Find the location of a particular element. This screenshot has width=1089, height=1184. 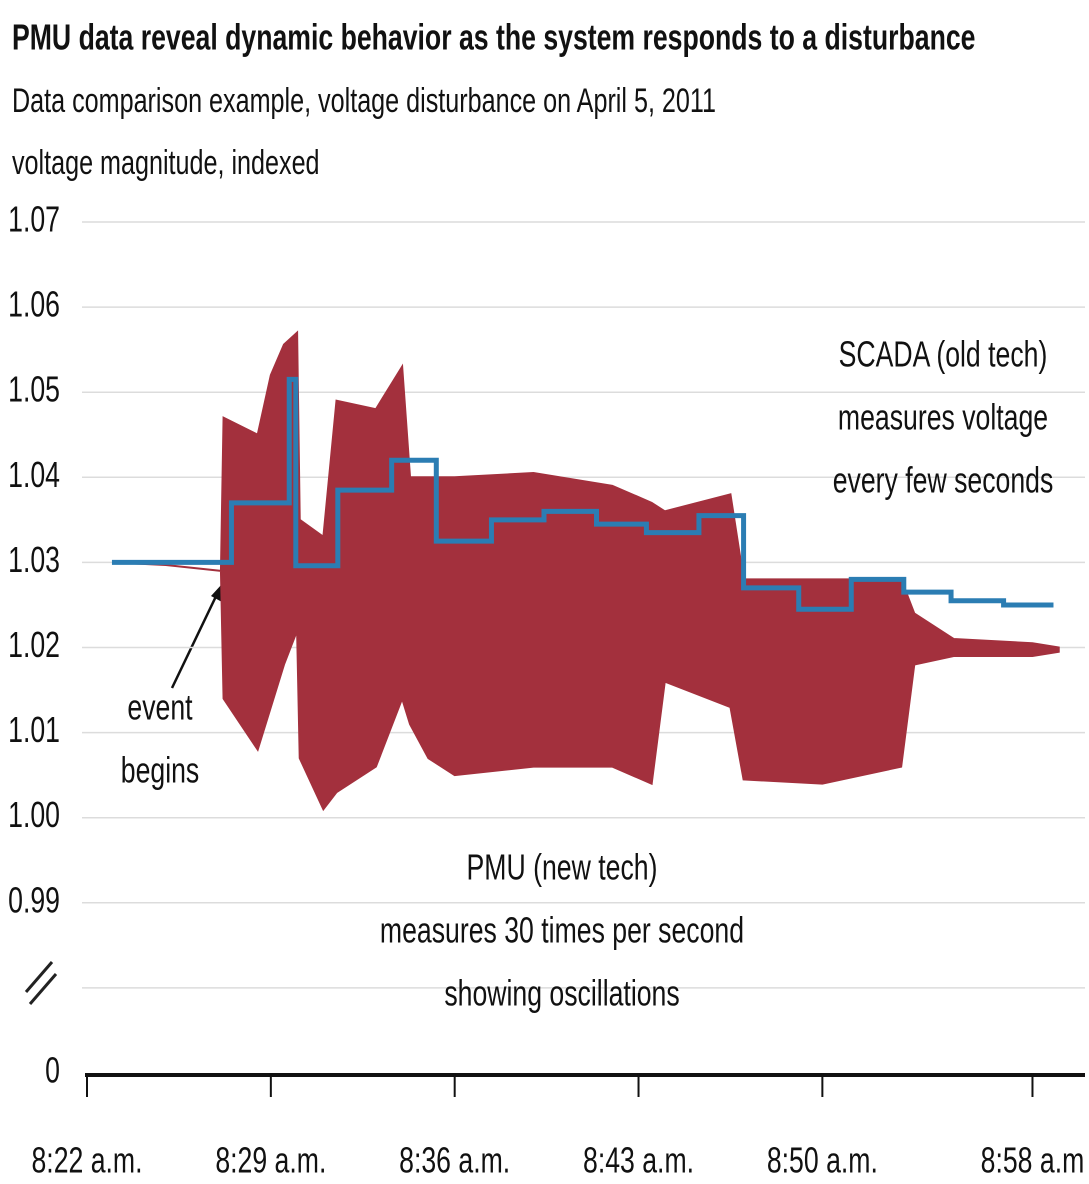

y-tick-label: 0 is located at coordinates (52, 1070).